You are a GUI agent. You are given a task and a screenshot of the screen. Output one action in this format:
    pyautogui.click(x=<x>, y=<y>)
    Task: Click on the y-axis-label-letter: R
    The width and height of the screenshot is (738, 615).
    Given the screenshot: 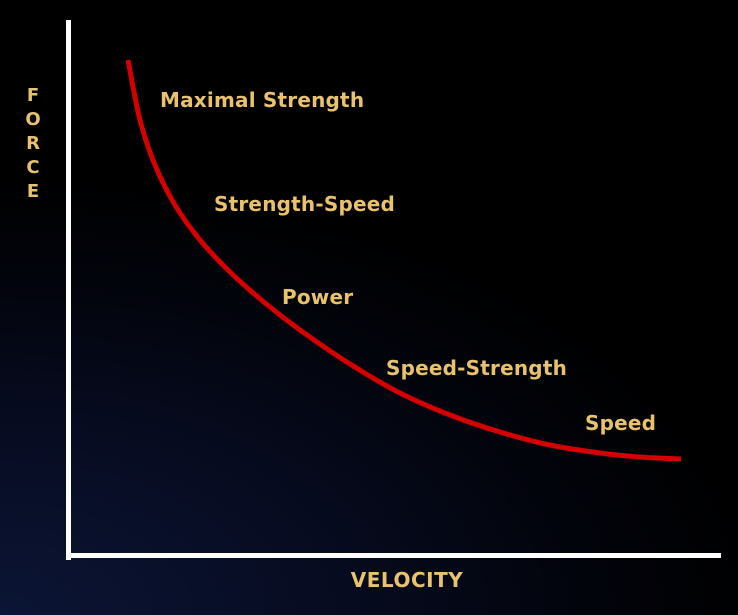 What is the action you would take?
    pyautogui.click(x=33, y=143)
    